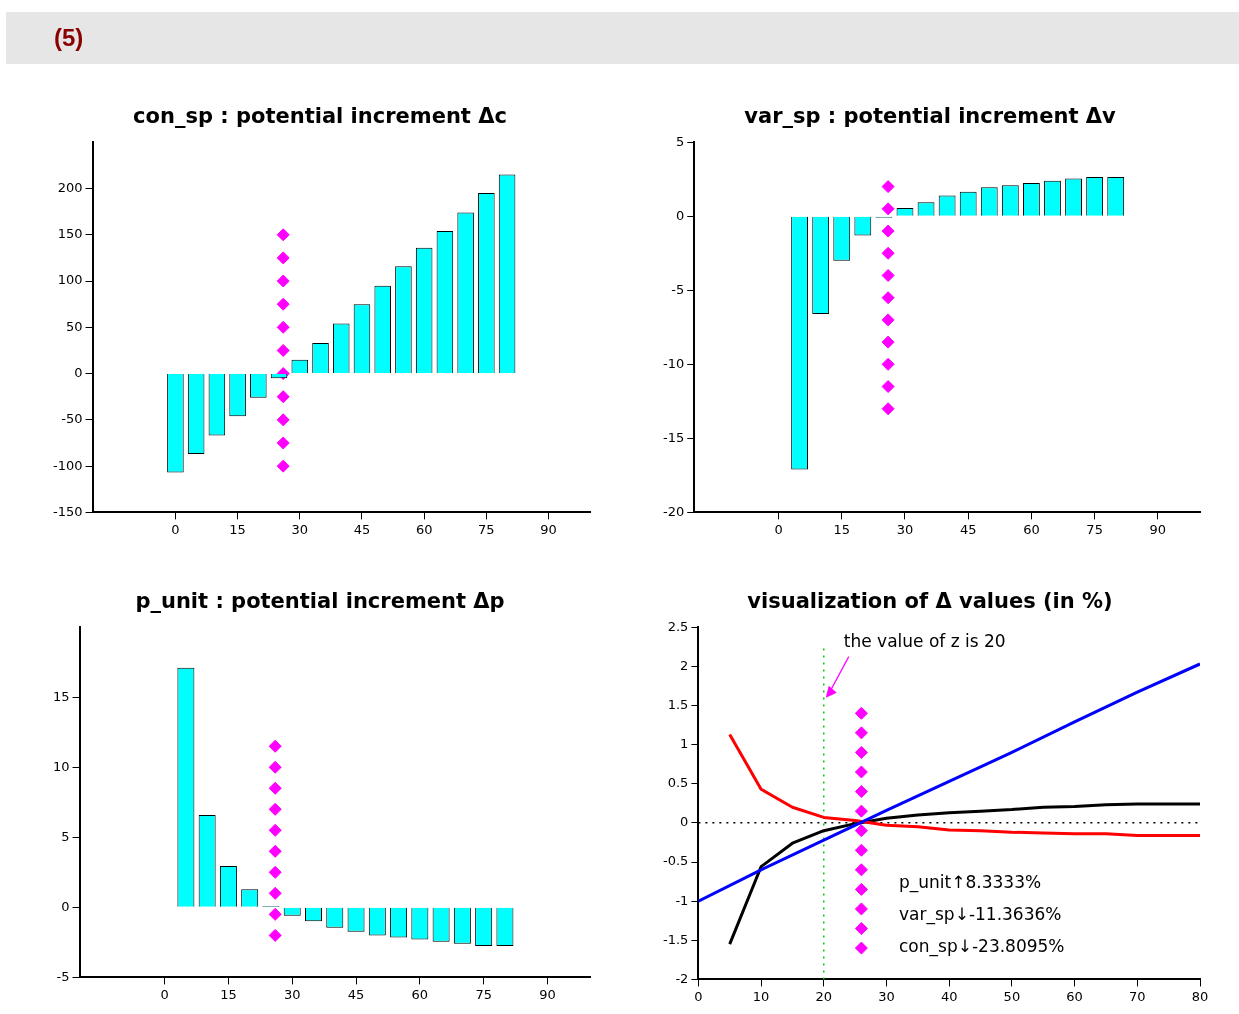 The height and width of the screenshot is (1014, 1239). What do you see at coordinates (1200, 996) in the screenshot?
I see `x-tick-label: 80` at bounding box center [1200, 996].